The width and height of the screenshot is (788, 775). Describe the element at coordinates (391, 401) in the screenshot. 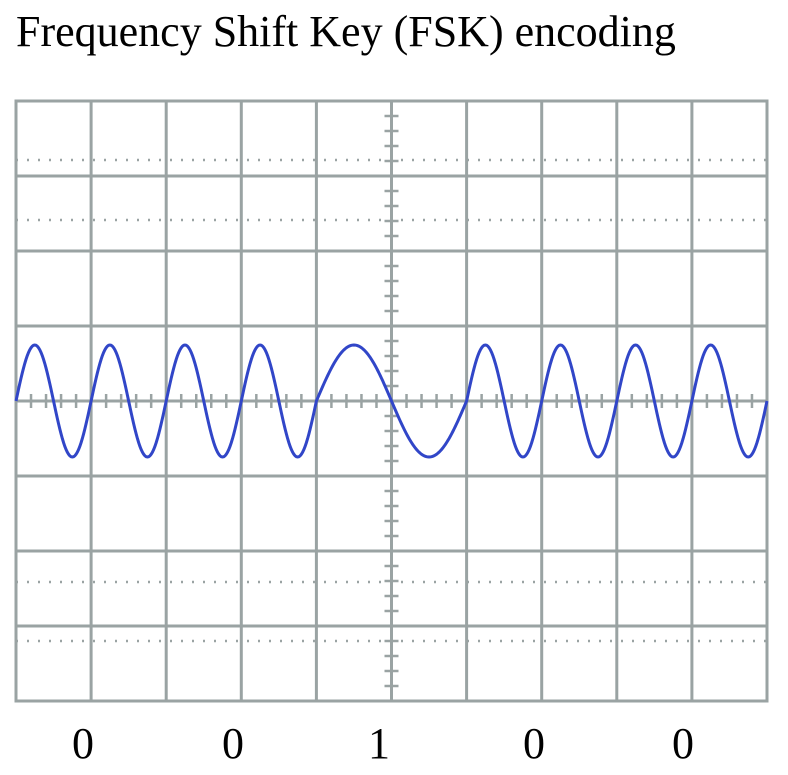

I see `fsk-waveform` at that location.